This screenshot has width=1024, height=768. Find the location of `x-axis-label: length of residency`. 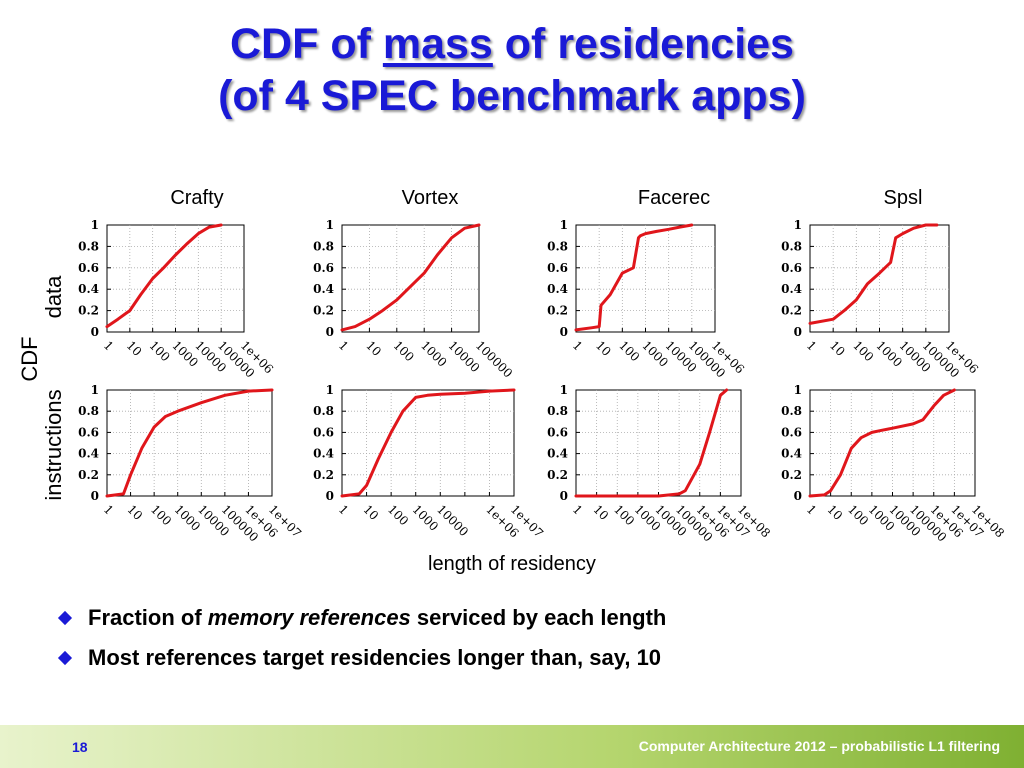

x-axis-label: length of residency is located at coordinates (512, 564).